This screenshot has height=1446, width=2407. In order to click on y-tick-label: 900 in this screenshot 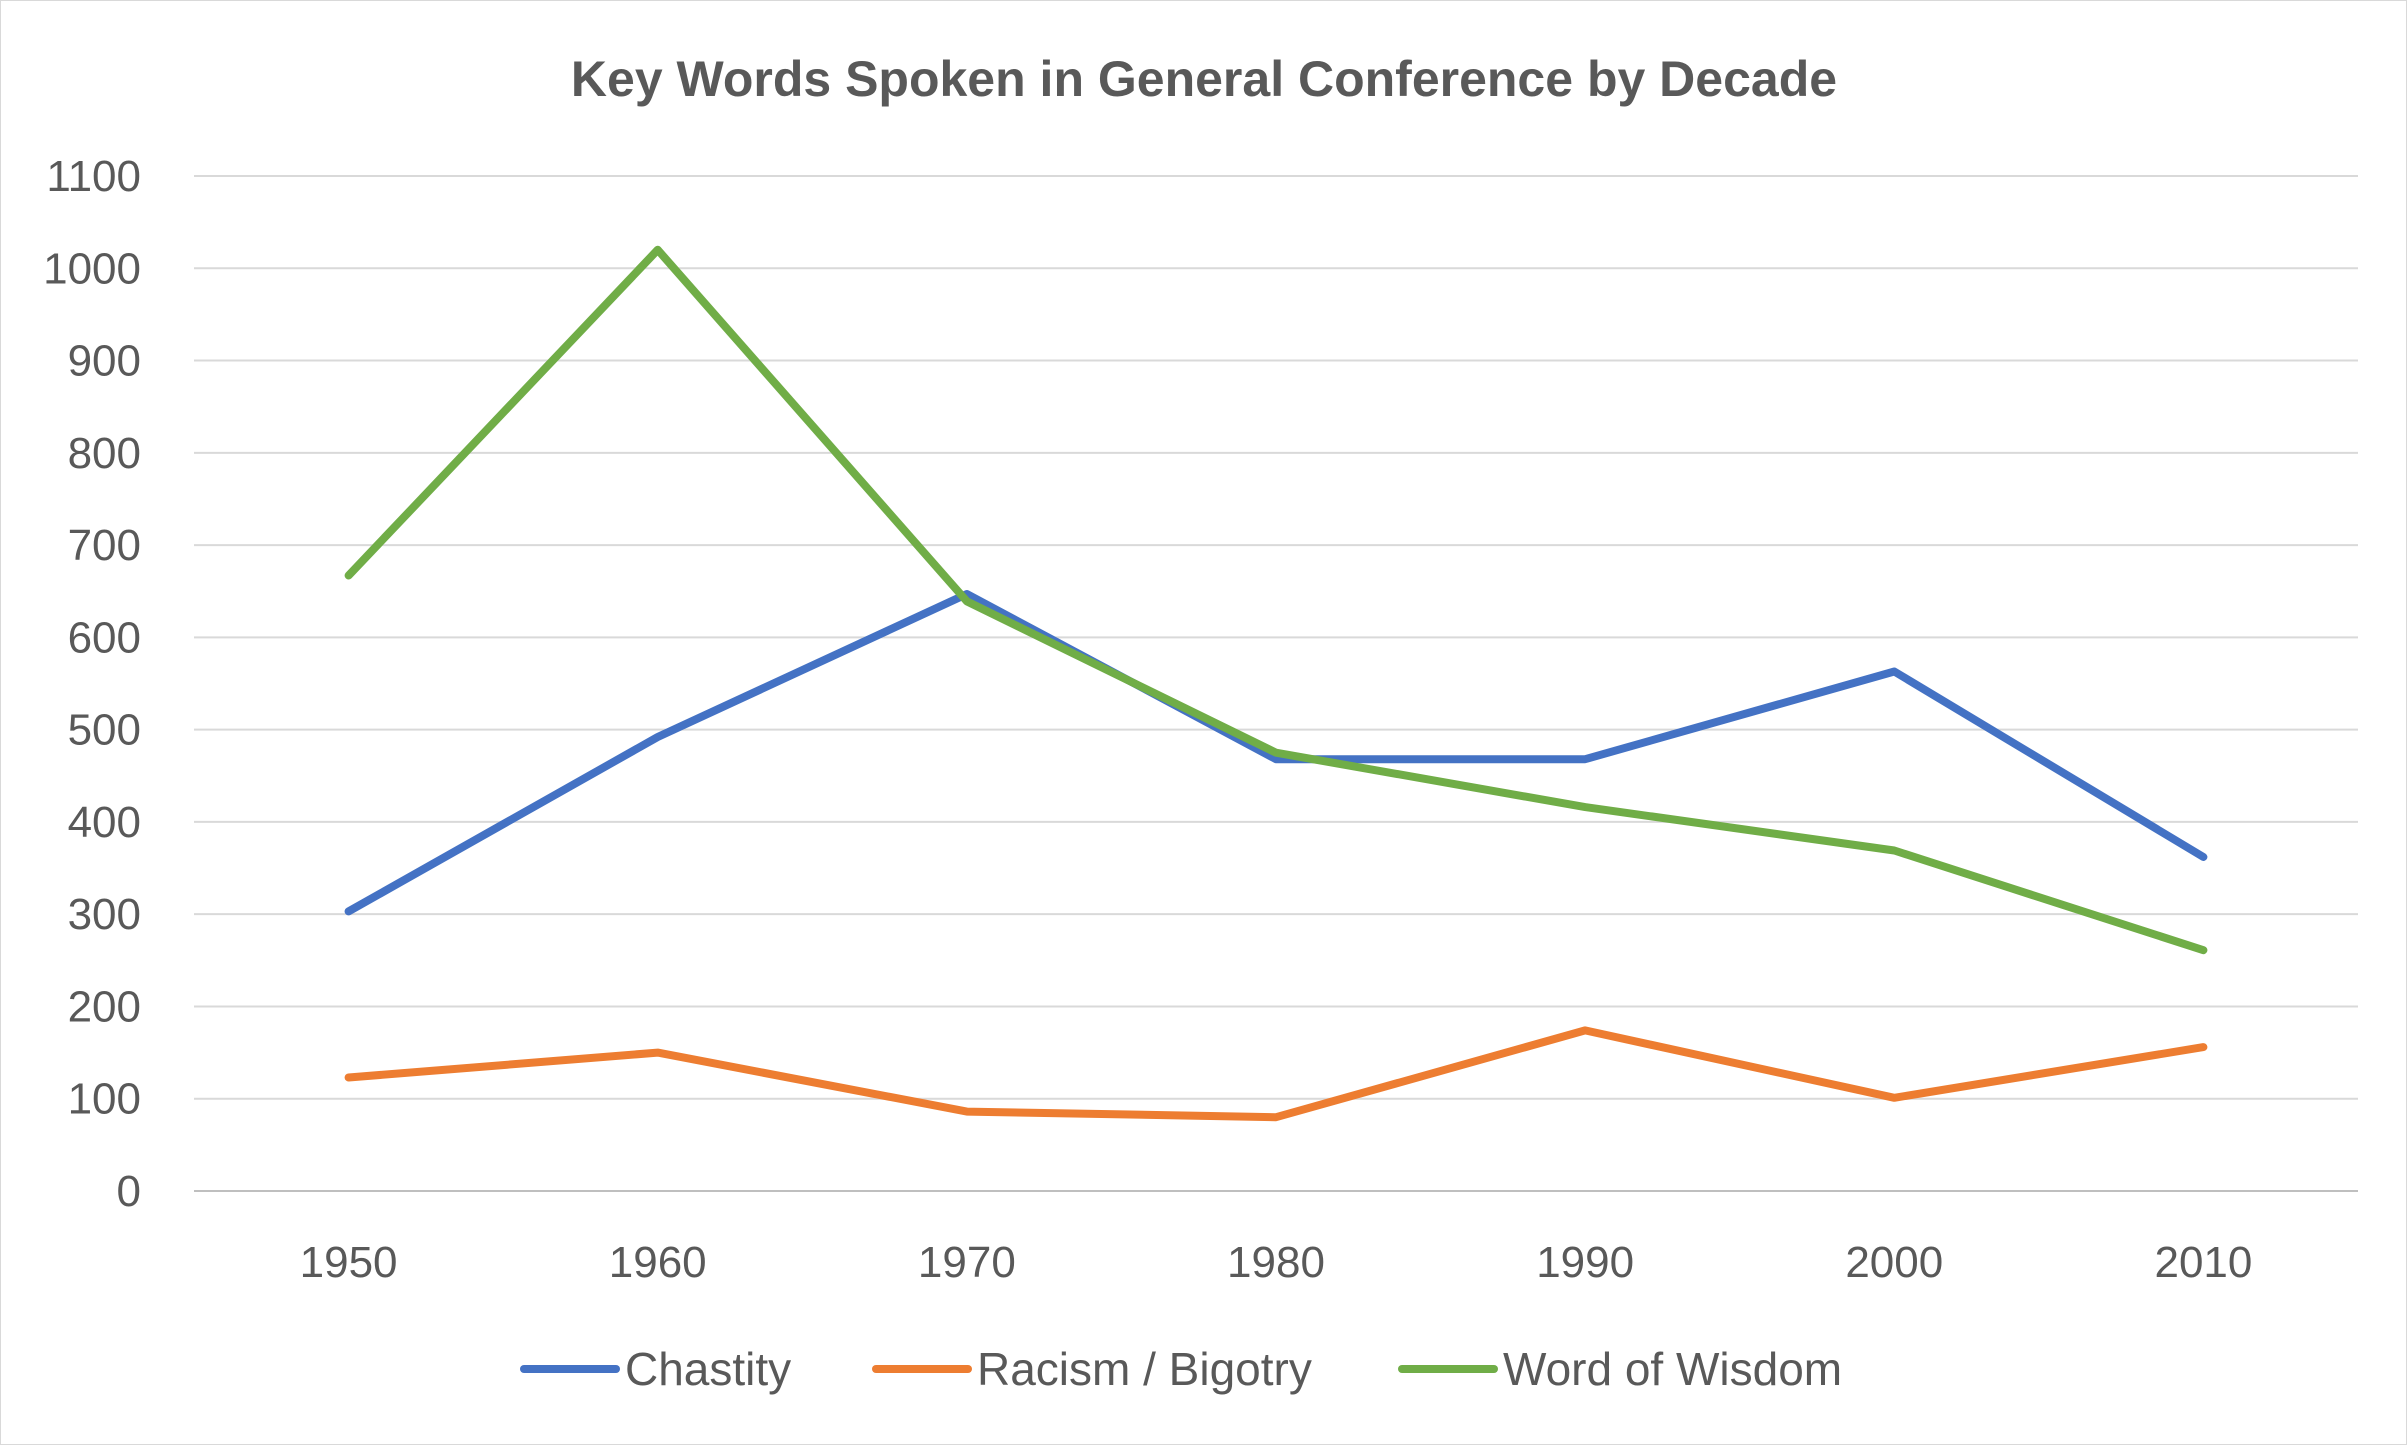, I will do `click(104, 361)`.